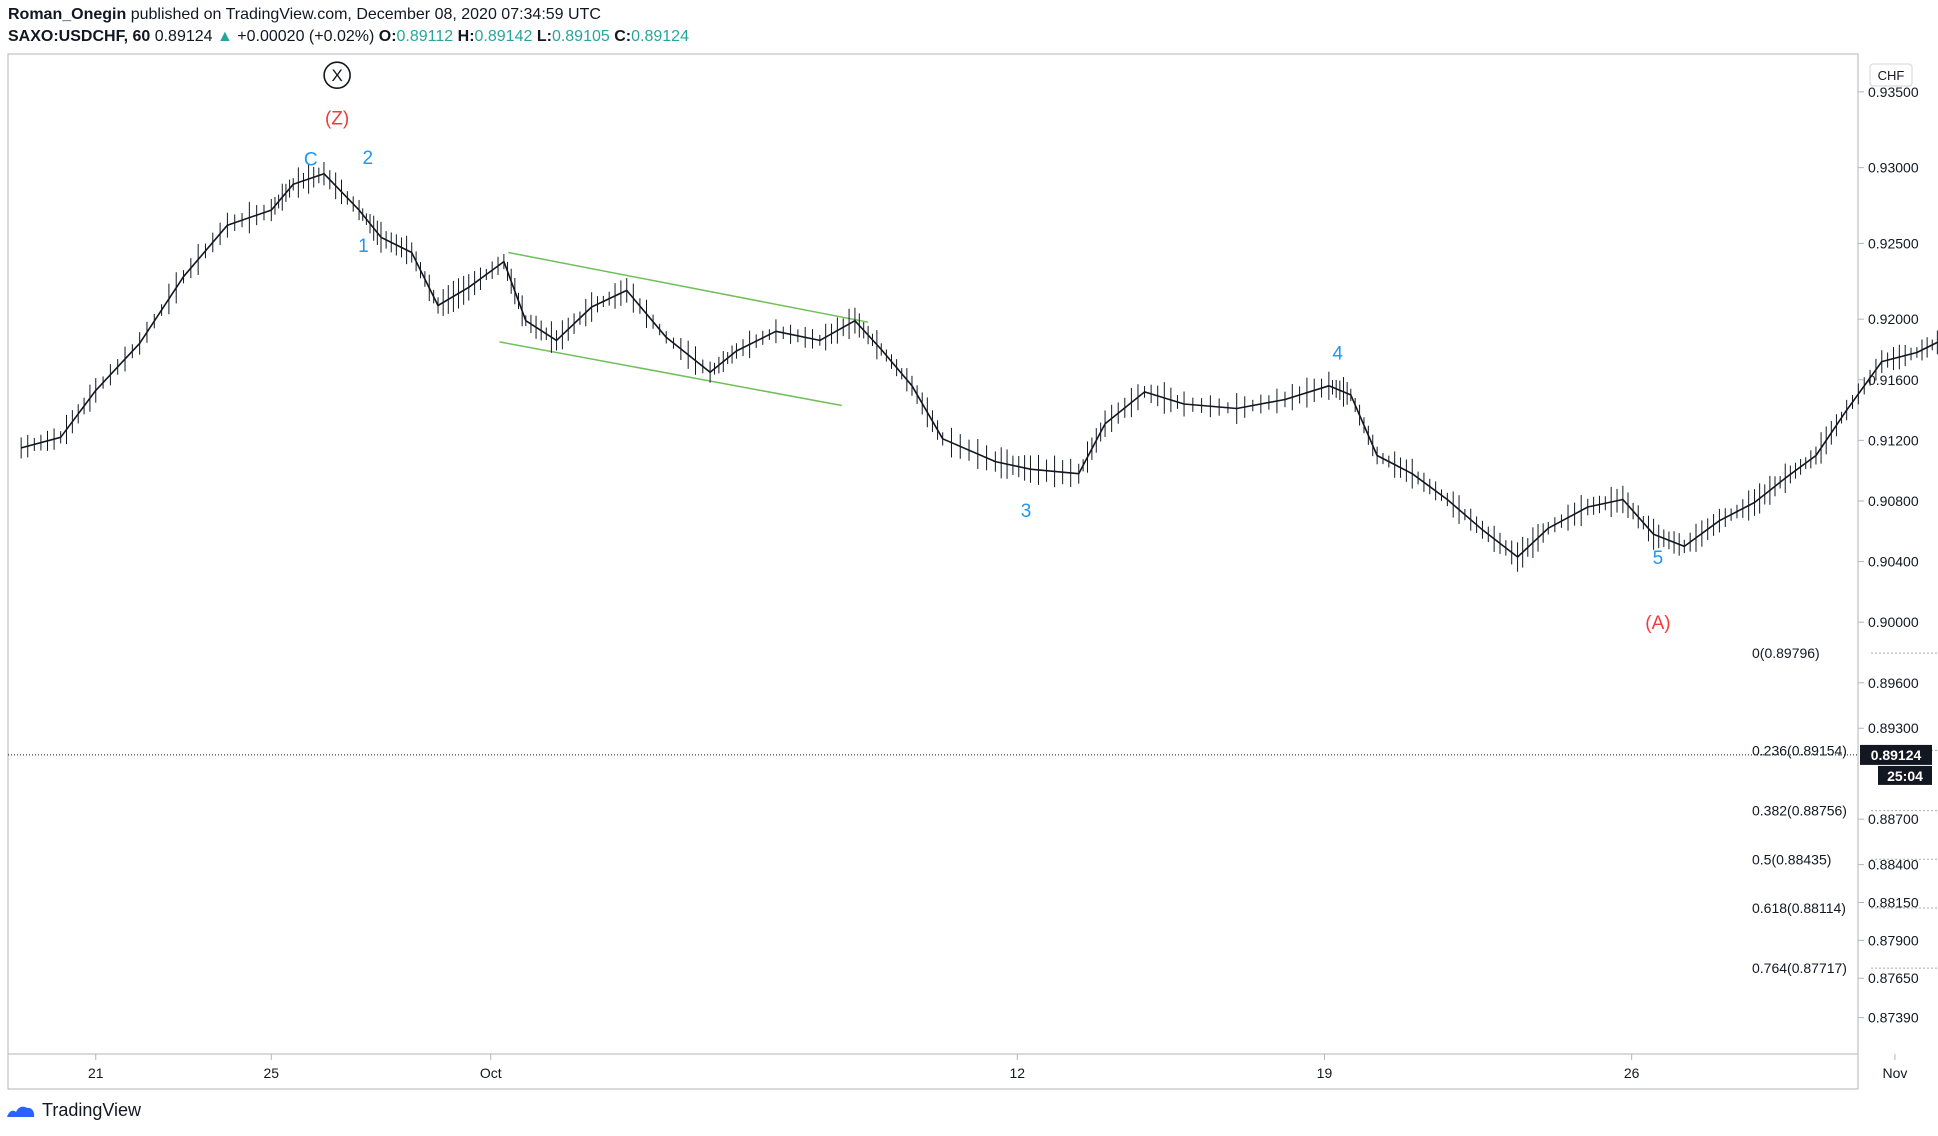  What do you see at coordinates (544, 36) in the screenshot?
I see `low-label: L:` at bounding box center [544, 36].